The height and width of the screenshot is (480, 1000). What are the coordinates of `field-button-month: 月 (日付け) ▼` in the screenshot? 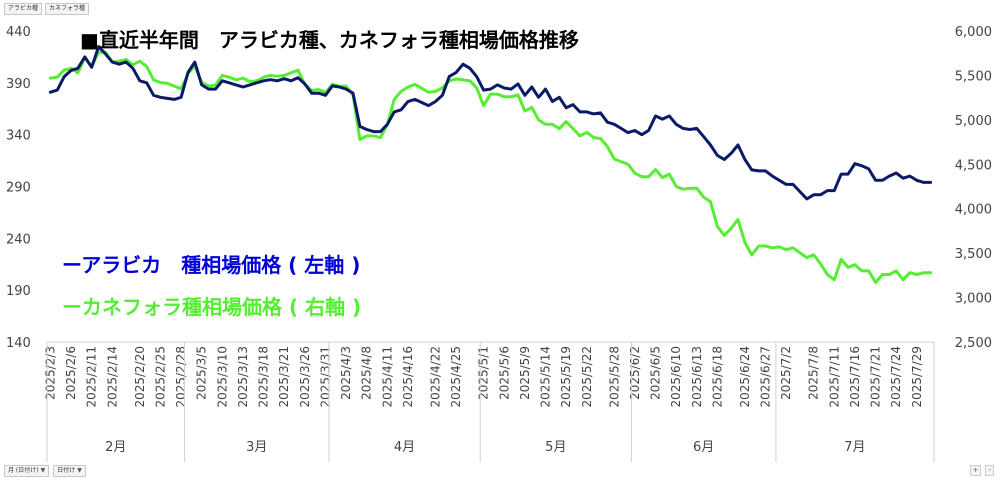 It's located at (27, 471).